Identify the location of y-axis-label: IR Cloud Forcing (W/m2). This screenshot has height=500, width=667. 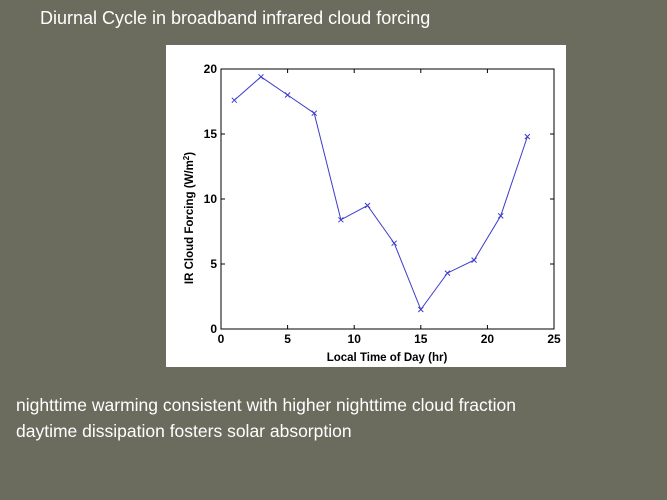
(189, 218).